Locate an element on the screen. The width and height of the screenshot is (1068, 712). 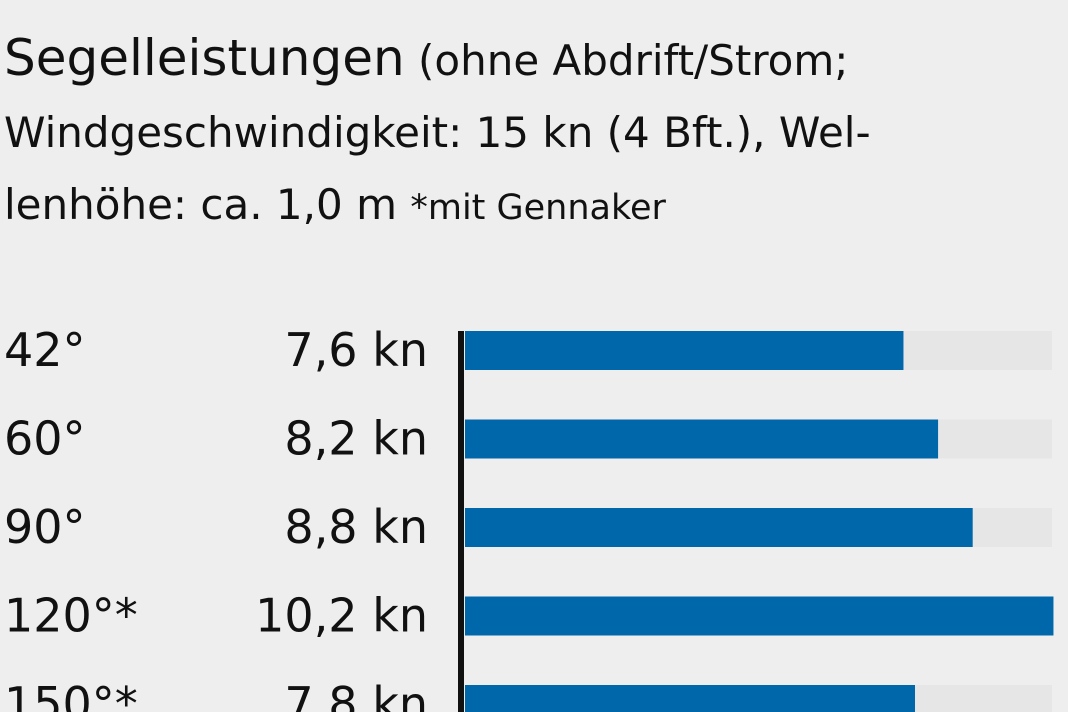
y-axis-line is located at coordinates (461, 521).